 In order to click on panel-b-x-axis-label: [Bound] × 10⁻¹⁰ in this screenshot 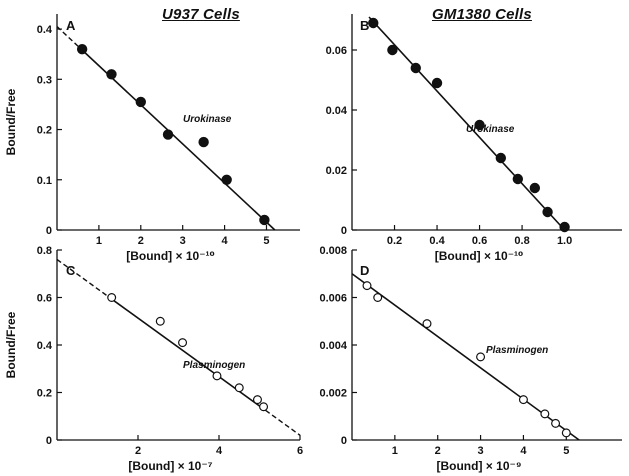, I will do `click(479, 256)`.